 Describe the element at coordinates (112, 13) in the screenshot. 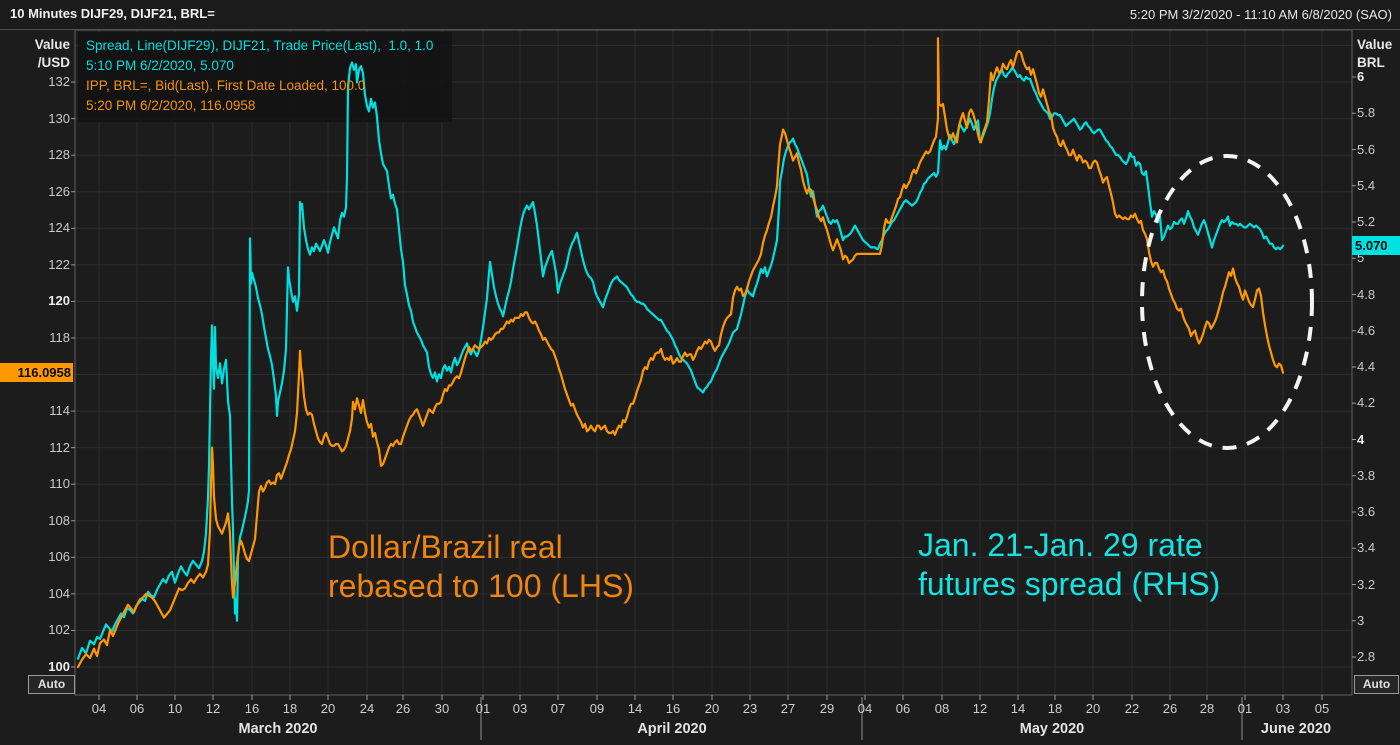

I see `chart-title: 10 Minutes DIJF29, DIJF21, BRL=` at that location.